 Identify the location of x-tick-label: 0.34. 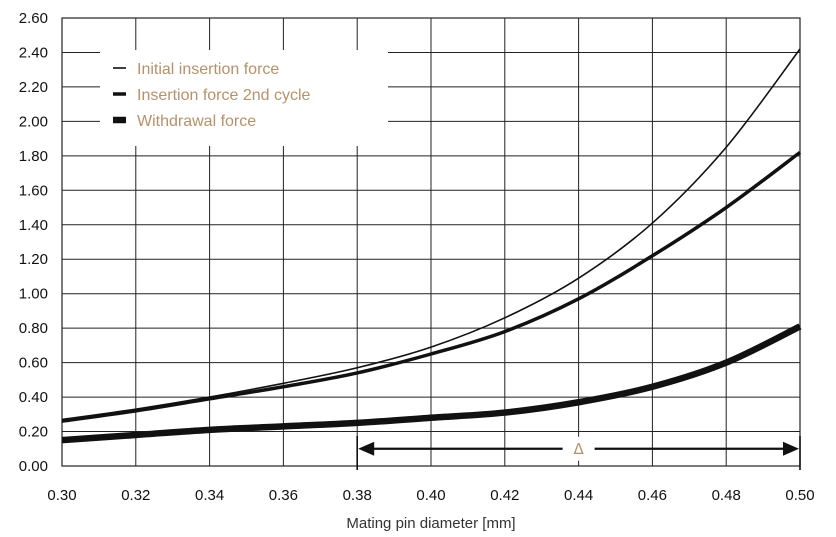
(209, 495).